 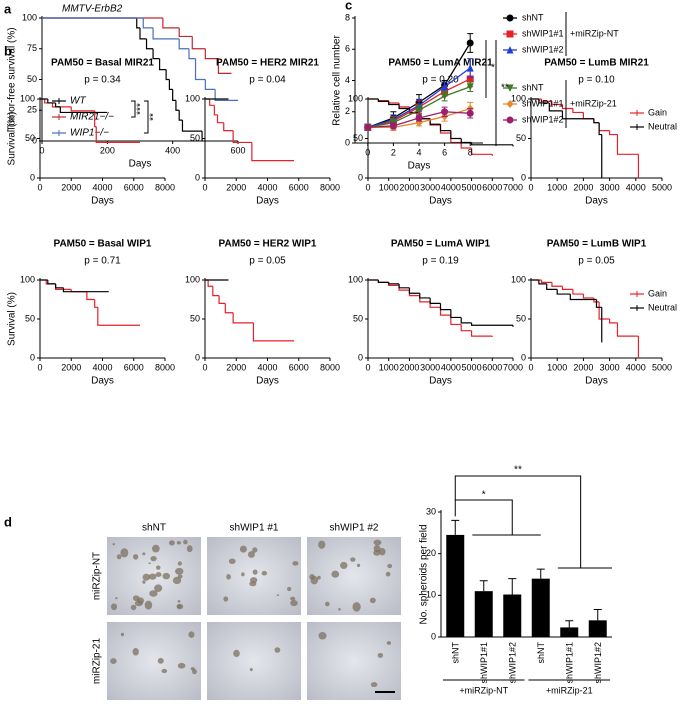 What do you see at coordinates (594, 33) in the screenshot?
I see `group-label: +miRZip-NT` at bounding box center [594, 33].